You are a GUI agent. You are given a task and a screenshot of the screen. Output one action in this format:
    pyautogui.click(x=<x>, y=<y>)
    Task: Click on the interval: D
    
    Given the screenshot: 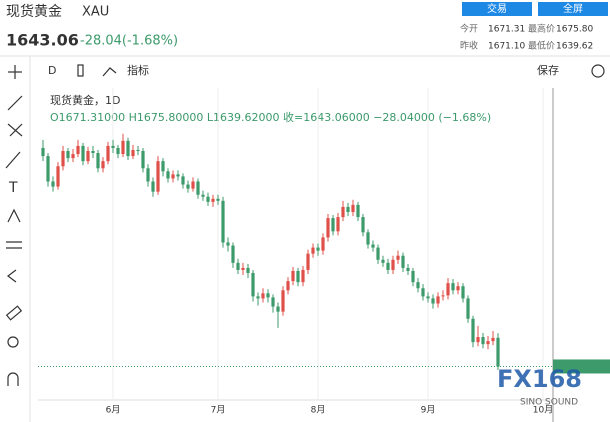 What is the action you would take?
    pyautogui.click(x=52, y=70)
    